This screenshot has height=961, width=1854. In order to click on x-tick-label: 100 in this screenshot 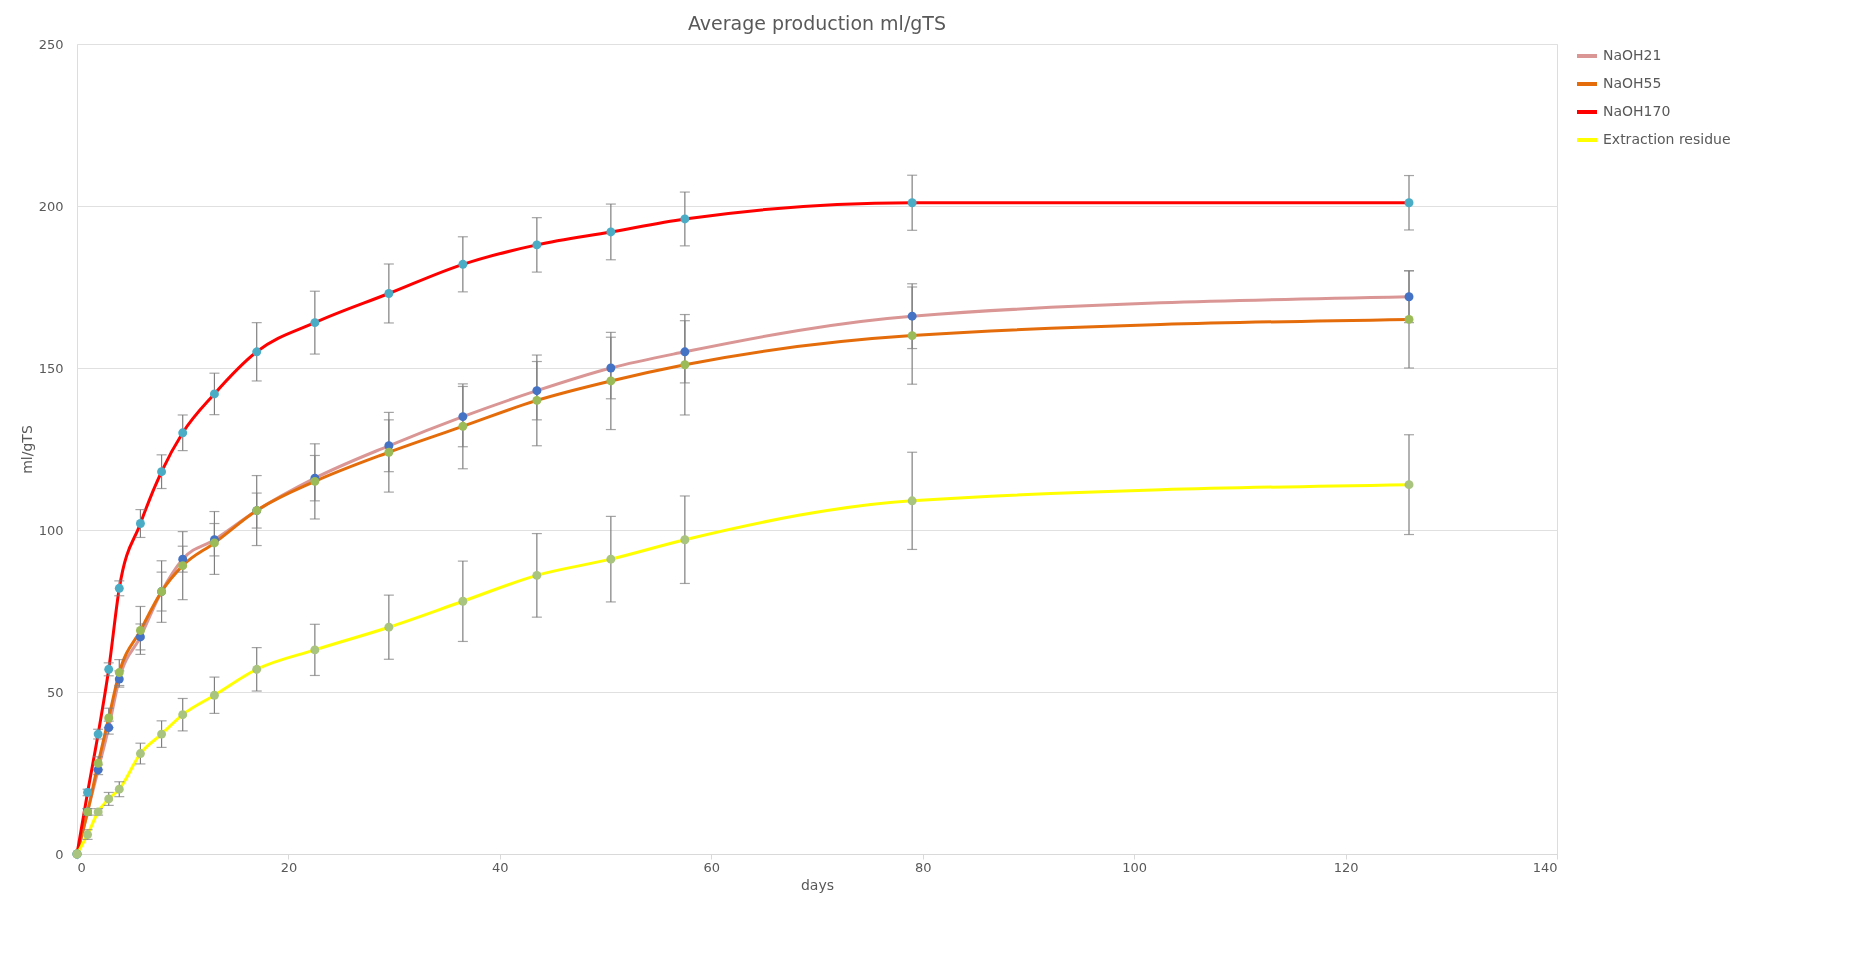, I will do `click(1135, 867)`.